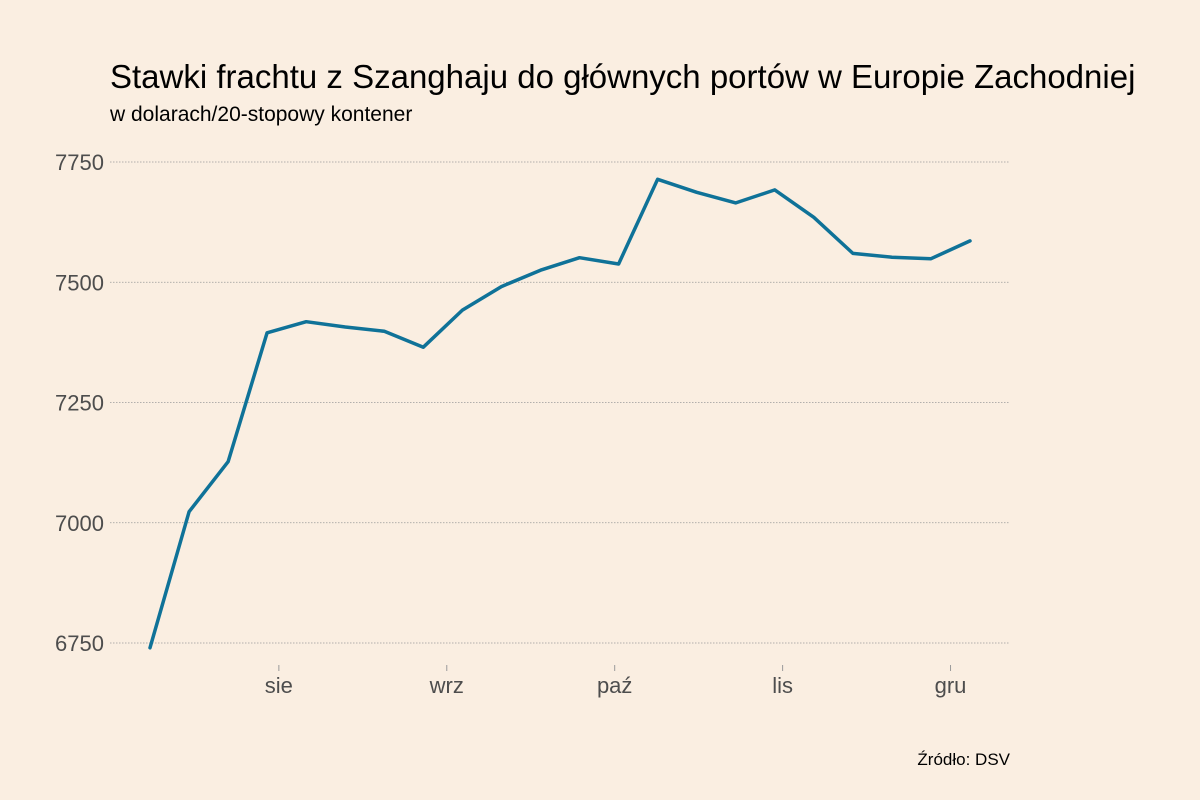 The width and height of the screenshot is (1200, 800). I want to click on chart-subtitle: w dolarach/20-stopowy kontener, so click(260, 114).